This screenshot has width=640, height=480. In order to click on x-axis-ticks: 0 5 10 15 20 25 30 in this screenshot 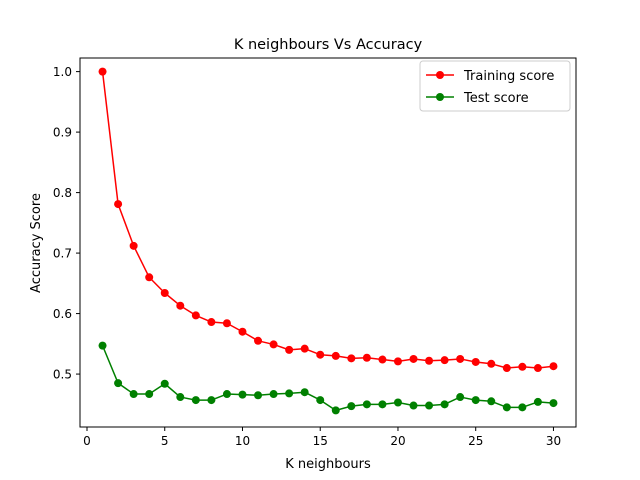, I will do `click(322, 437)`.